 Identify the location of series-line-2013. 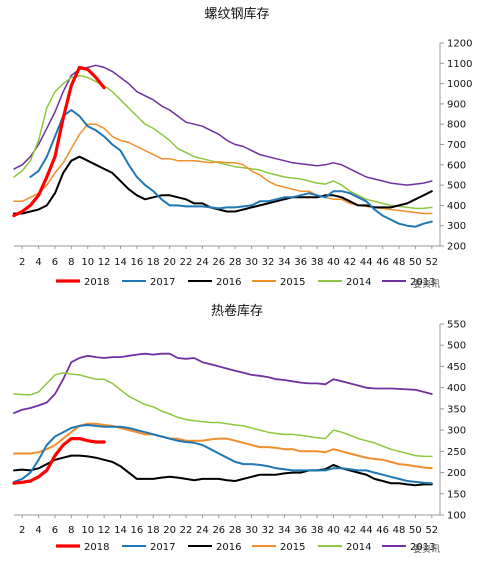
(223, 383).